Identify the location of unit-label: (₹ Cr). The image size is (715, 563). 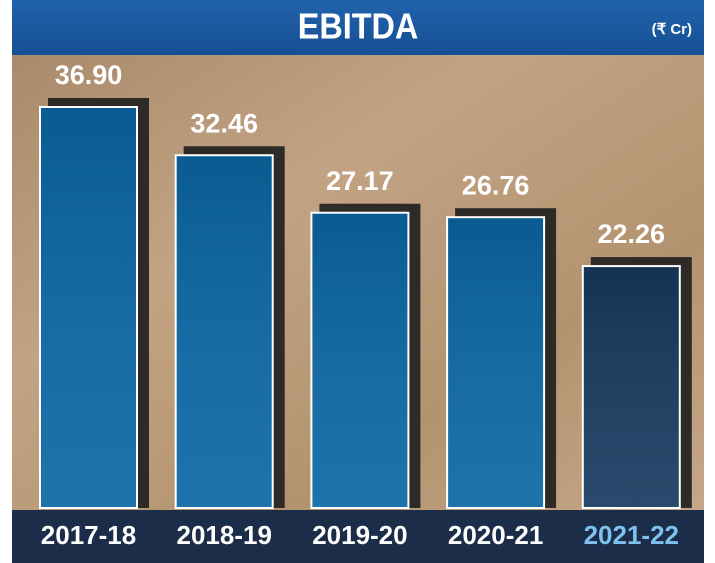
(672, 29).